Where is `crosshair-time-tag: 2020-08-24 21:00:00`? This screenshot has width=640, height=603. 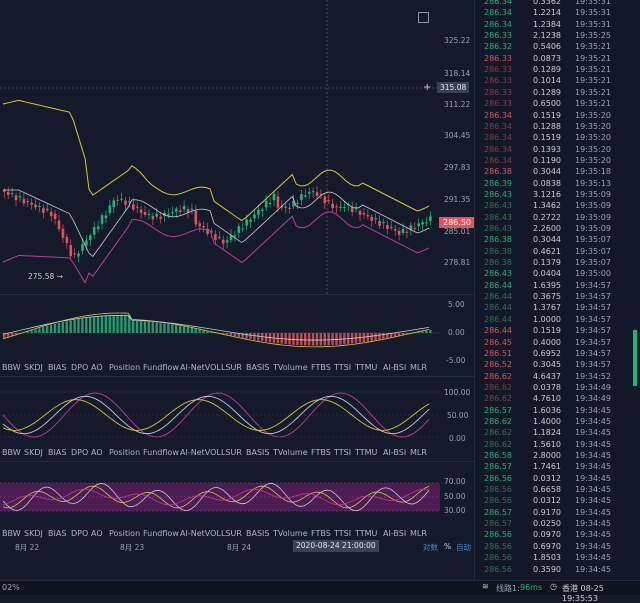
crosshair-time-tag: 2020-08-24 21:00:00 is located at coordinates (336, 546).